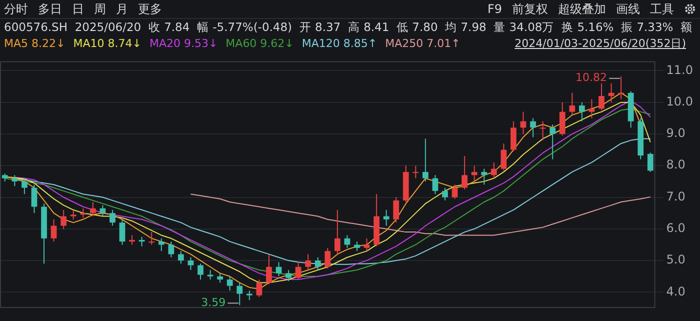 This screenshot has height=321, width=700. What do you see at coordinates (16, 9) in the screenshot?
I see `text: 分时` at bounding box center [16, 9].